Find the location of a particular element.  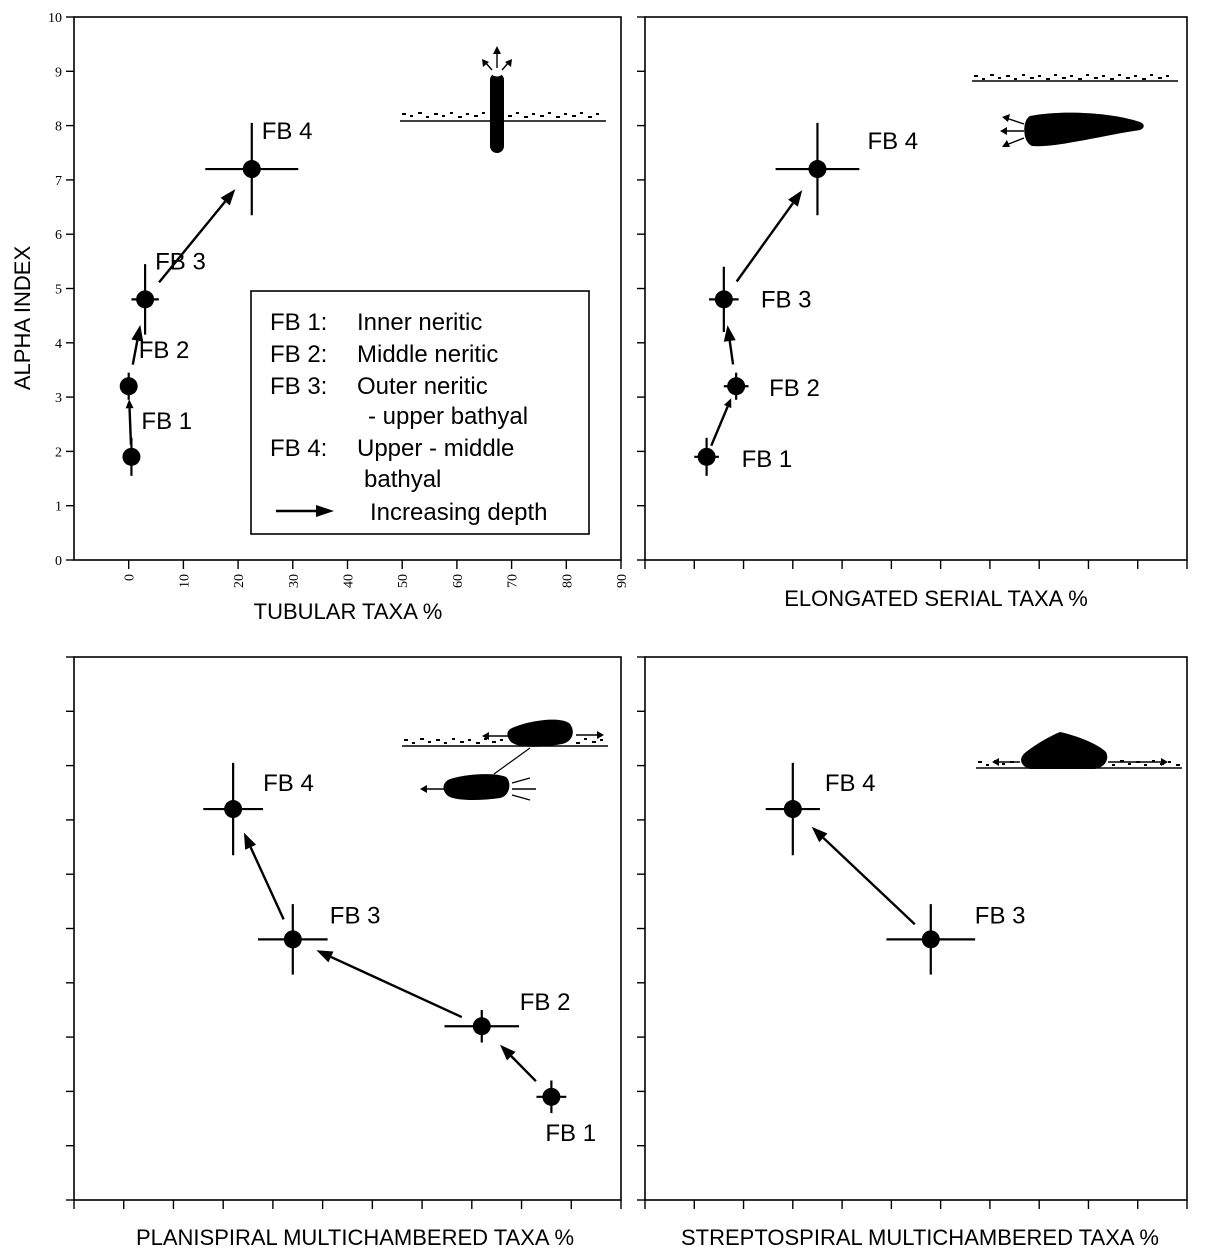

y-tick-label: 9 is located at coordinates (58, 72).